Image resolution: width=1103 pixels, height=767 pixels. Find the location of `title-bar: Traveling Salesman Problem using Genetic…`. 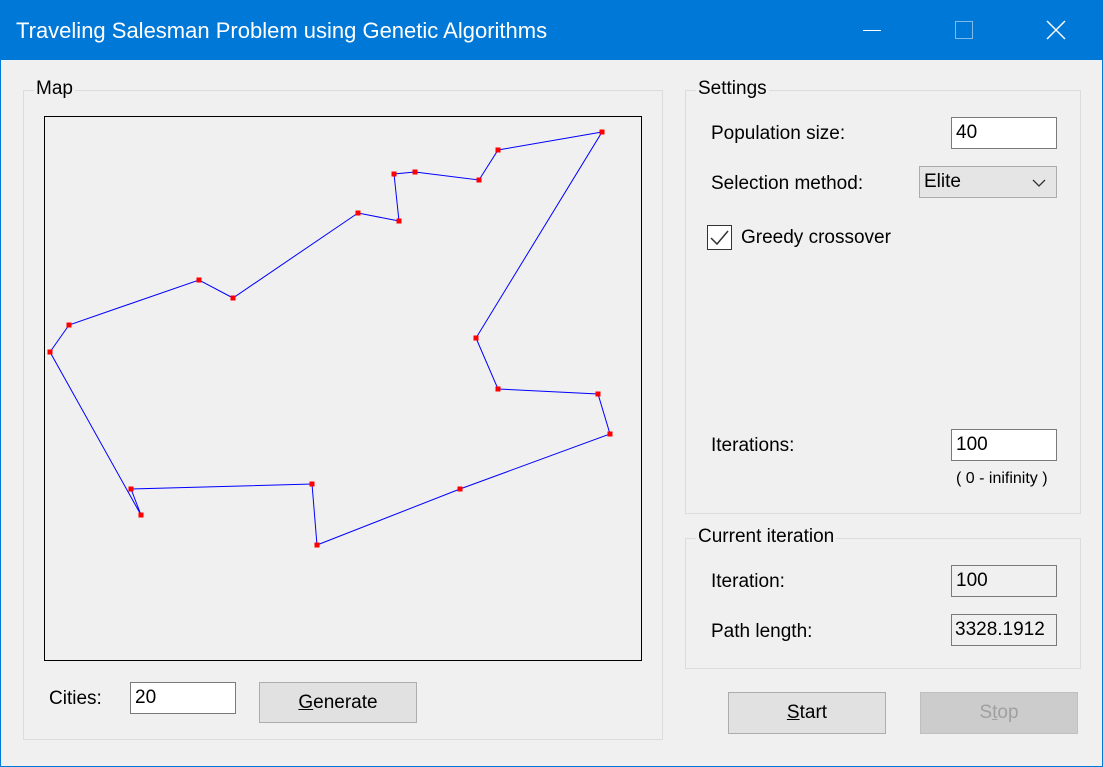

title-bar: Traveling Salesman Problem using Genetic… is located at coordinates (551, 30).